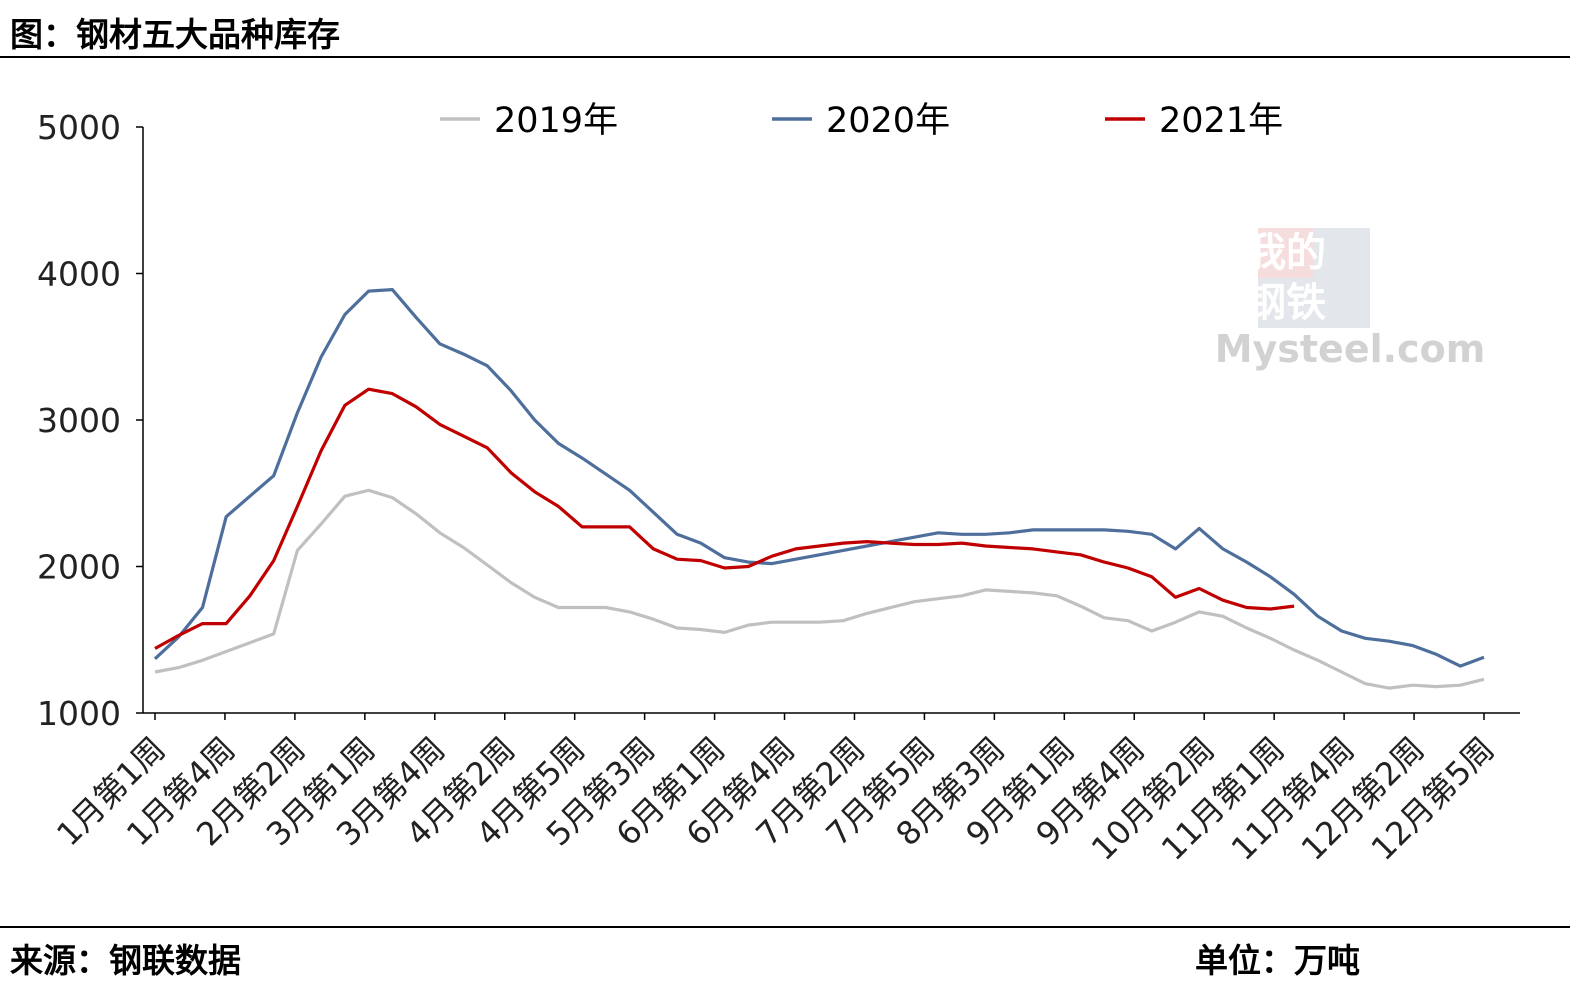 This screenshot has width=1570, height=987. Describe the element at coordinates (79, 567) in the screenshot. I see `y-tick-label: 2000` at that location.